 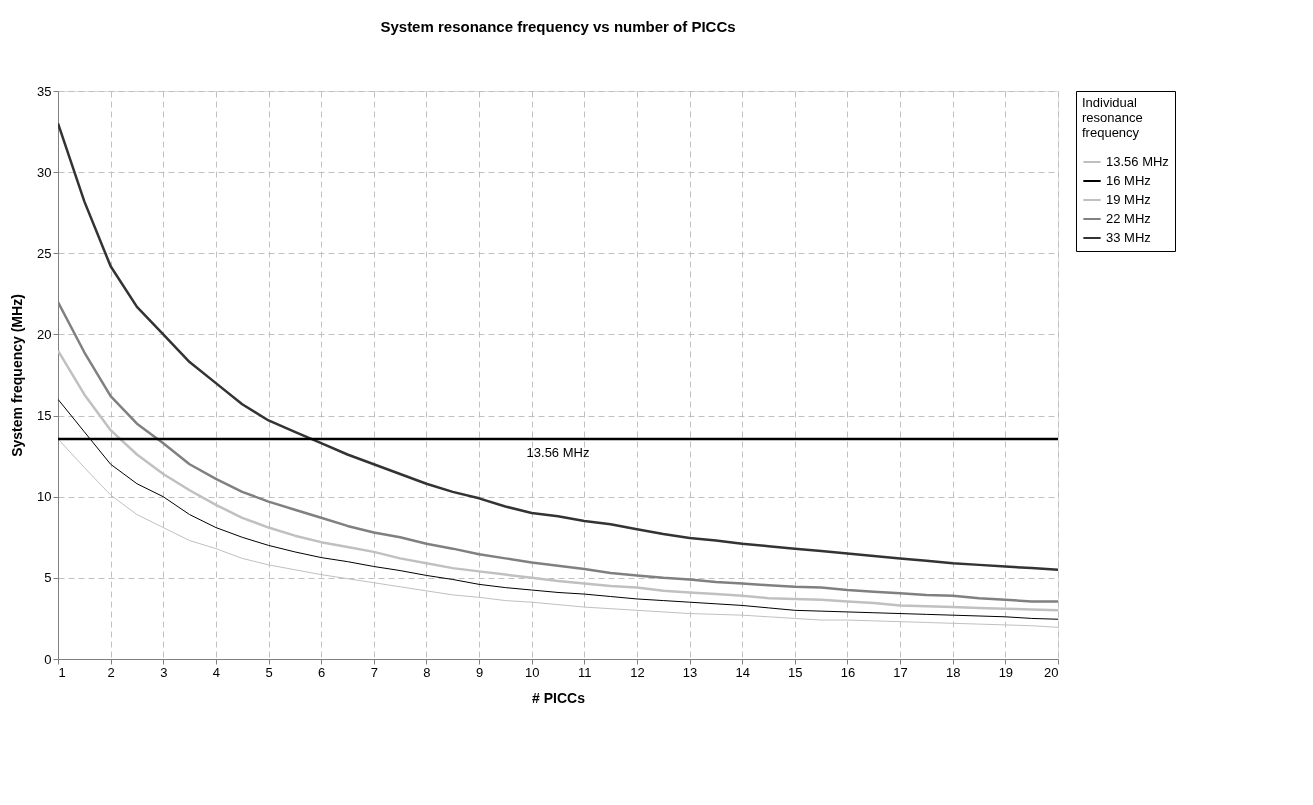 What do you see at coordinates (44, 172) in the screenshot?
I see `y-tick-label: 30` at bounding box center [44, 172].